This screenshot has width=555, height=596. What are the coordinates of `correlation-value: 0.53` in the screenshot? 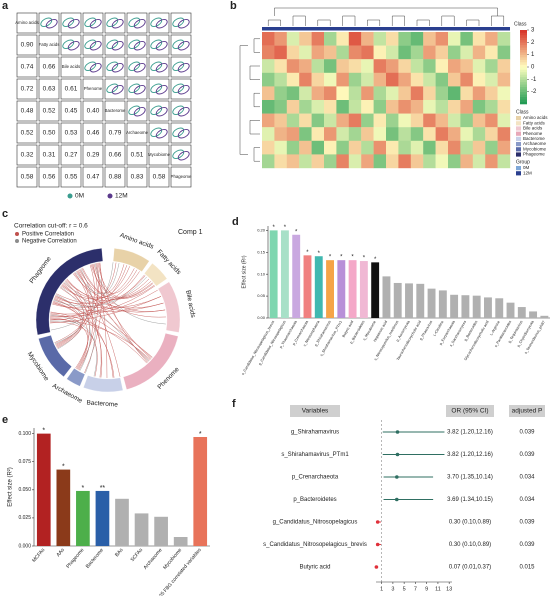 It's located at (71, 133).